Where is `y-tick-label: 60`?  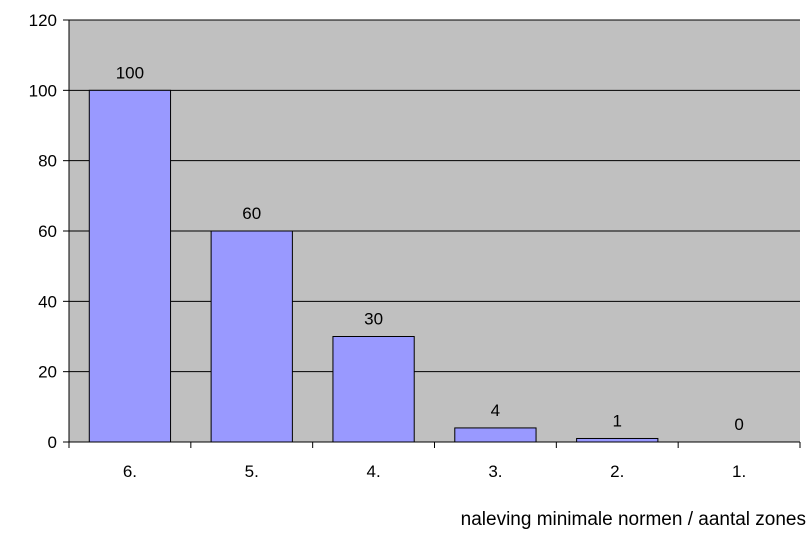 y-tick-label: 60 is located at coordinates (47, 231).